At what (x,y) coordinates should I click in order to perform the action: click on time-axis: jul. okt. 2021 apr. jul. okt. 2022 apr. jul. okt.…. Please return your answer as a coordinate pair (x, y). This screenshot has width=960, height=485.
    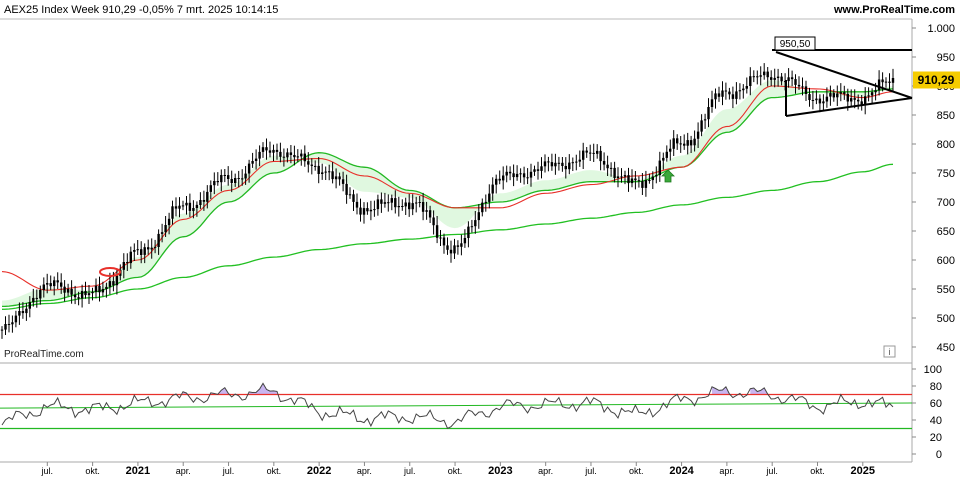
    Looking at the image, I should click on (458, 469).